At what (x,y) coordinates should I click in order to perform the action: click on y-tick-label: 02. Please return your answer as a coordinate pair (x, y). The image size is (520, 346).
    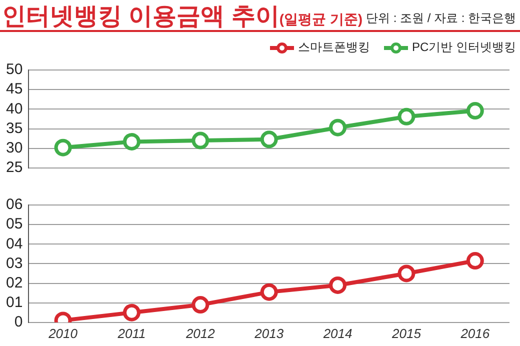
    Looking at the image, I should click on (14, 283).